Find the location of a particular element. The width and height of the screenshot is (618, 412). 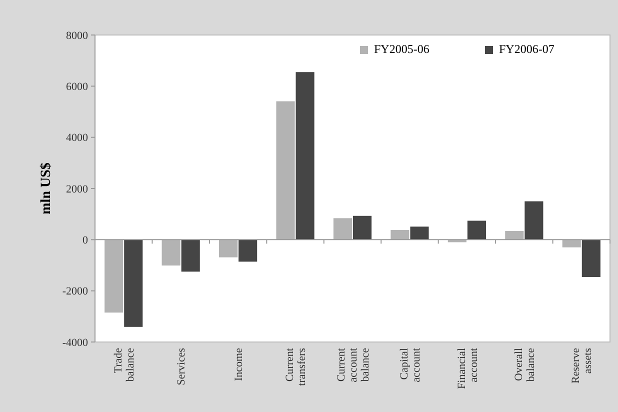

x-tick-label: Reserve assets is located at coordinates (582, 366).